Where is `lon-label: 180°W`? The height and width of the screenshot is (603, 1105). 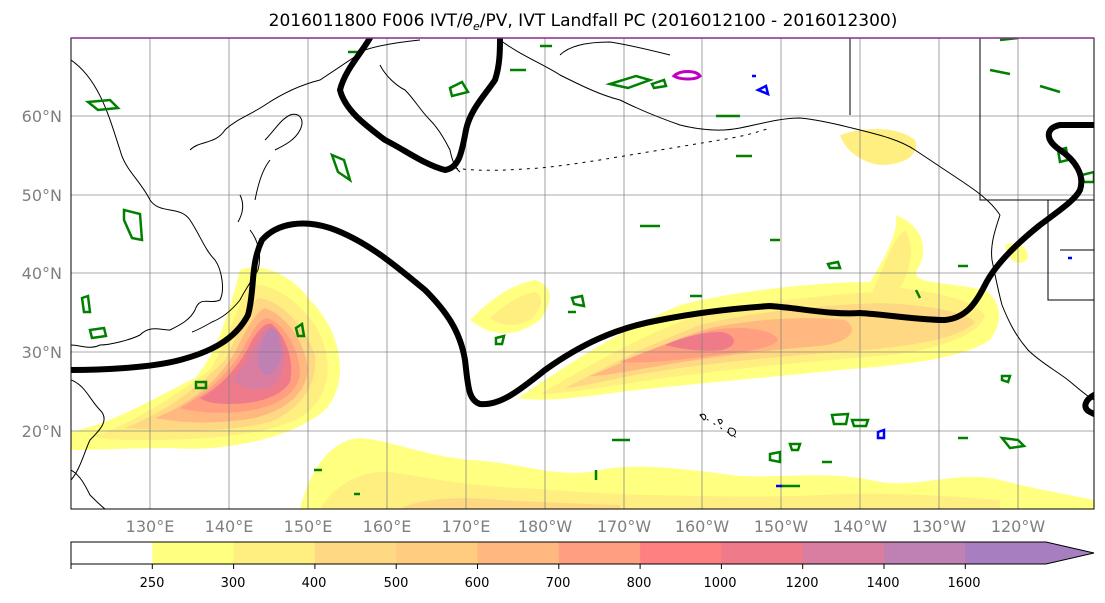 lon-label: 180°W is located at coordinates (545, 526).